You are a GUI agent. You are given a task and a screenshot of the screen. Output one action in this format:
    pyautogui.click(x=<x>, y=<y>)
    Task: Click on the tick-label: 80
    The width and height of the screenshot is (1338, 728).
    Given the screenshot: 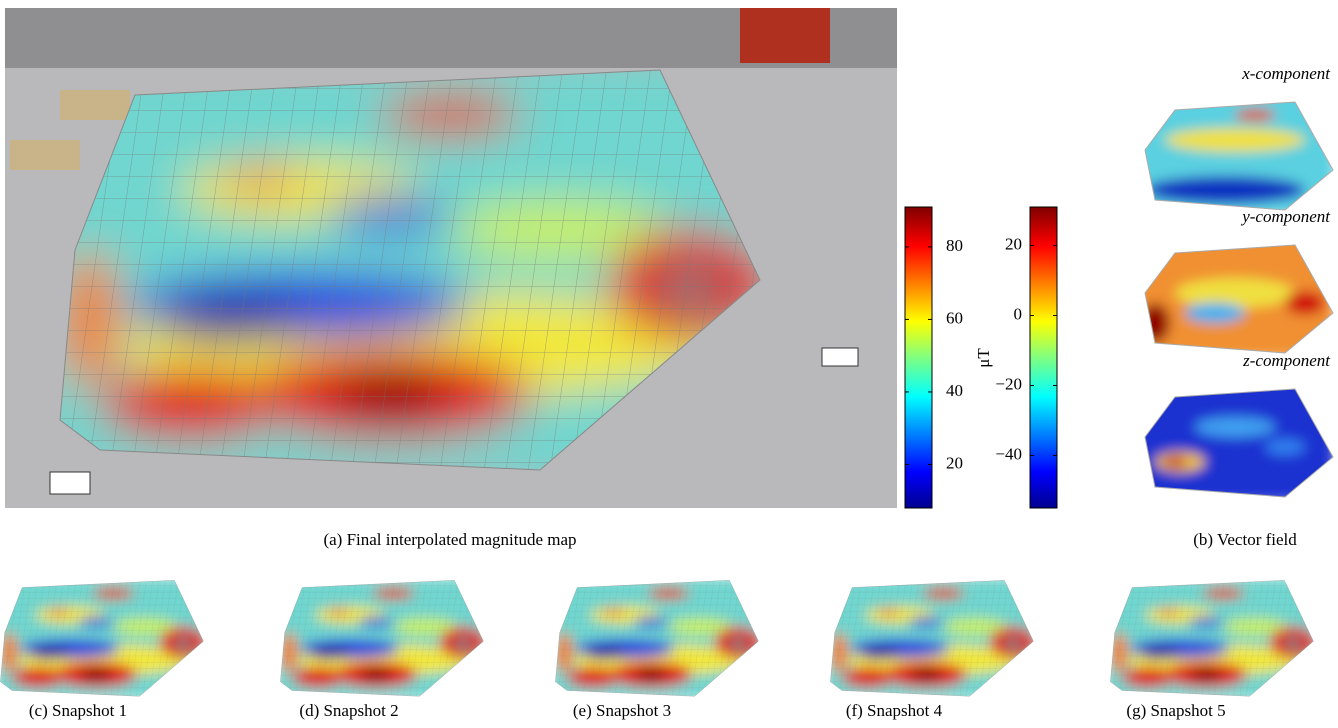 What is the action you would take?
    pyautogui.click(x=954, y=245)
    